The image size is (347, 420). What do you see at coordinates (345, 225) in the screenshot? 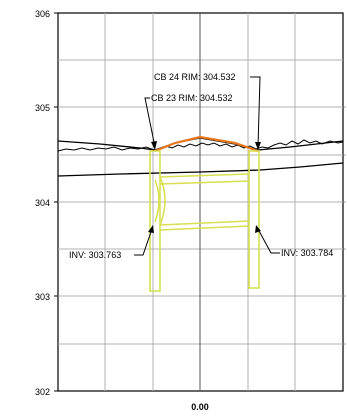
I see `right-edge-marks` at bounding box center [345, 225].